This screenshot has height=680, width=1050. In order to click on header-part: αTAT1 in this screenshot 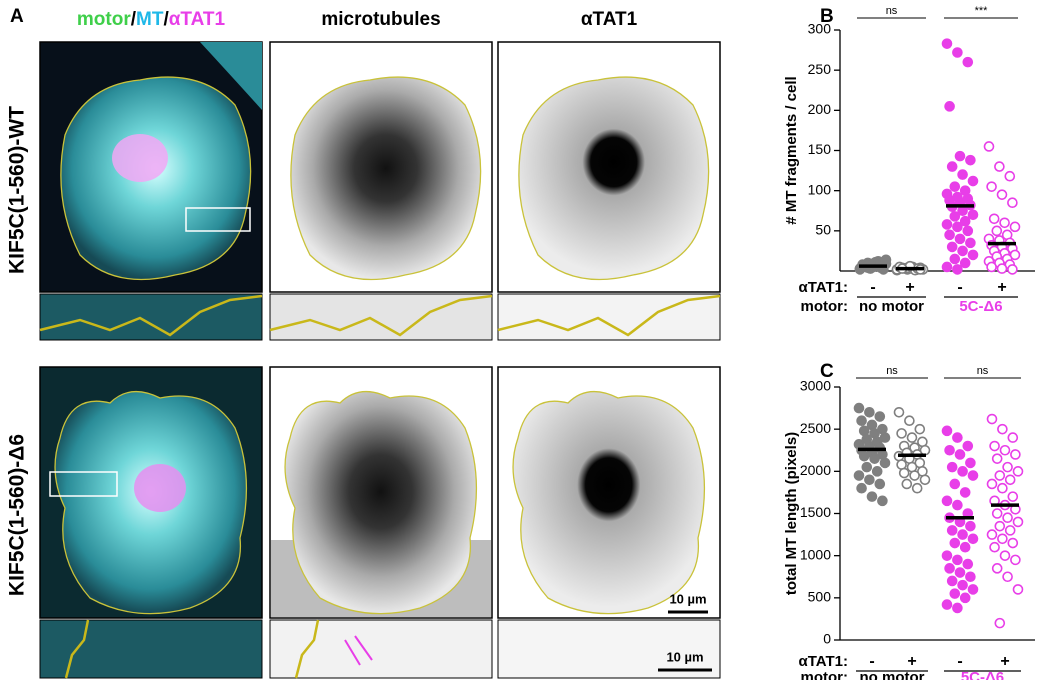, I will do `click(197, 19)`.